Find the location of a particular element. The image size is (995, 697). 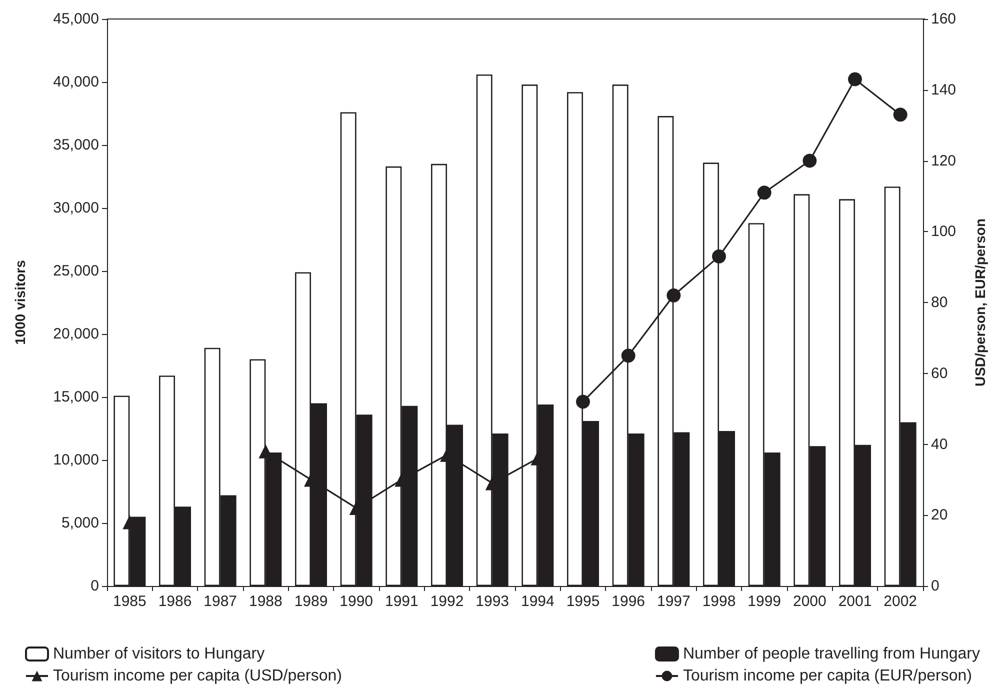

x-tick-label: 2002 is located at coordinates (901, 601).